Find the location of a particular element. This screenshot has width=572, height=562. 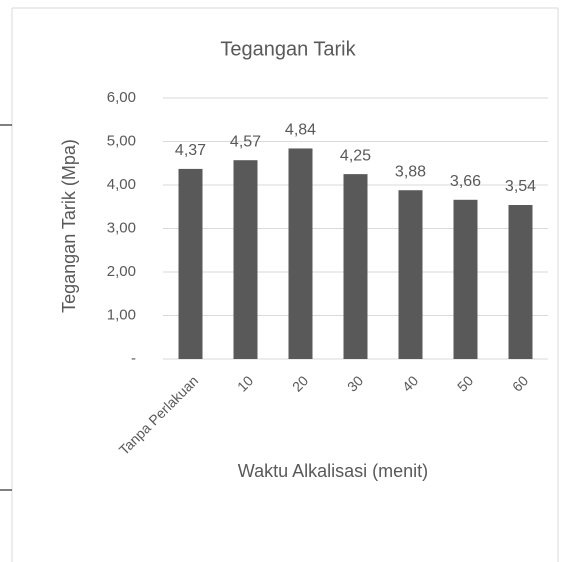

x-tick-label: 30 is located at coordinates (355, 383).